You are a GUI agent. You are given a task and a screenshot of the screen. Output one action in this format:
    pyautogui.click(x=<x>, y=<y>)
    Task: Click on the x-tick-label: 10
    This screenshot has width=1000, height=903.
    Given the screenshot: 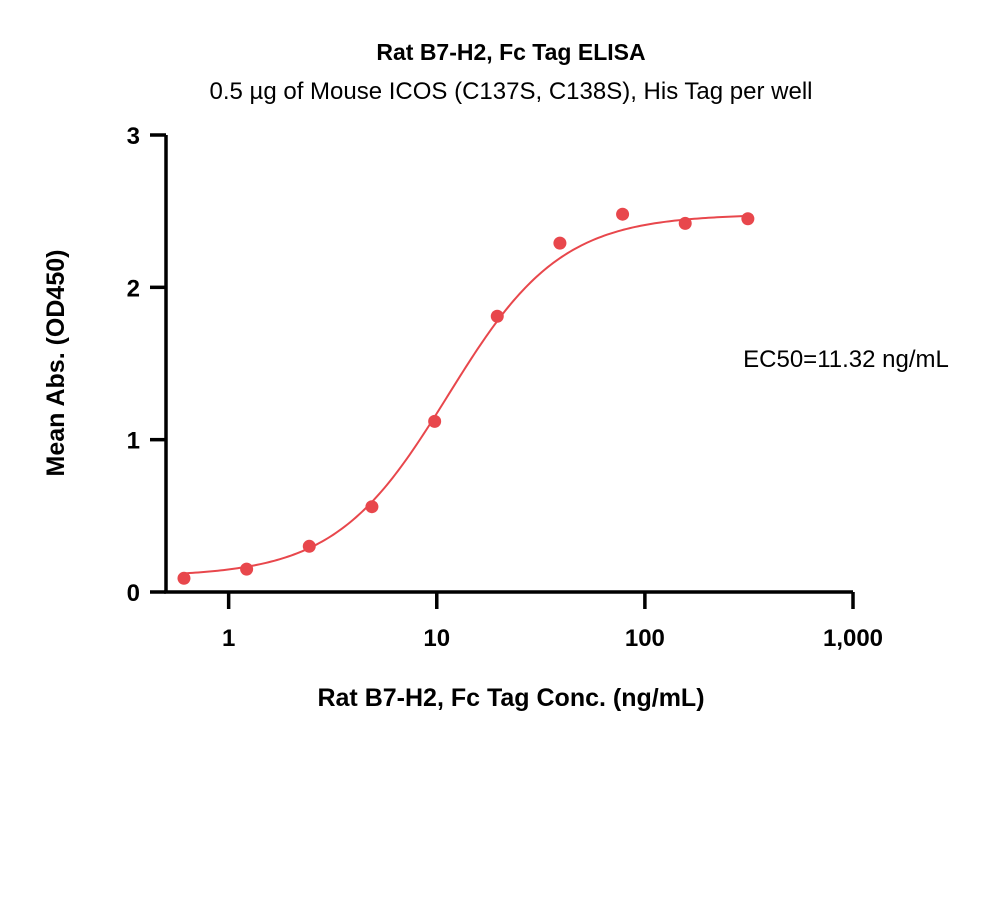 What is the action you would take?
    pyautogui.click(x=436, y=638)
    